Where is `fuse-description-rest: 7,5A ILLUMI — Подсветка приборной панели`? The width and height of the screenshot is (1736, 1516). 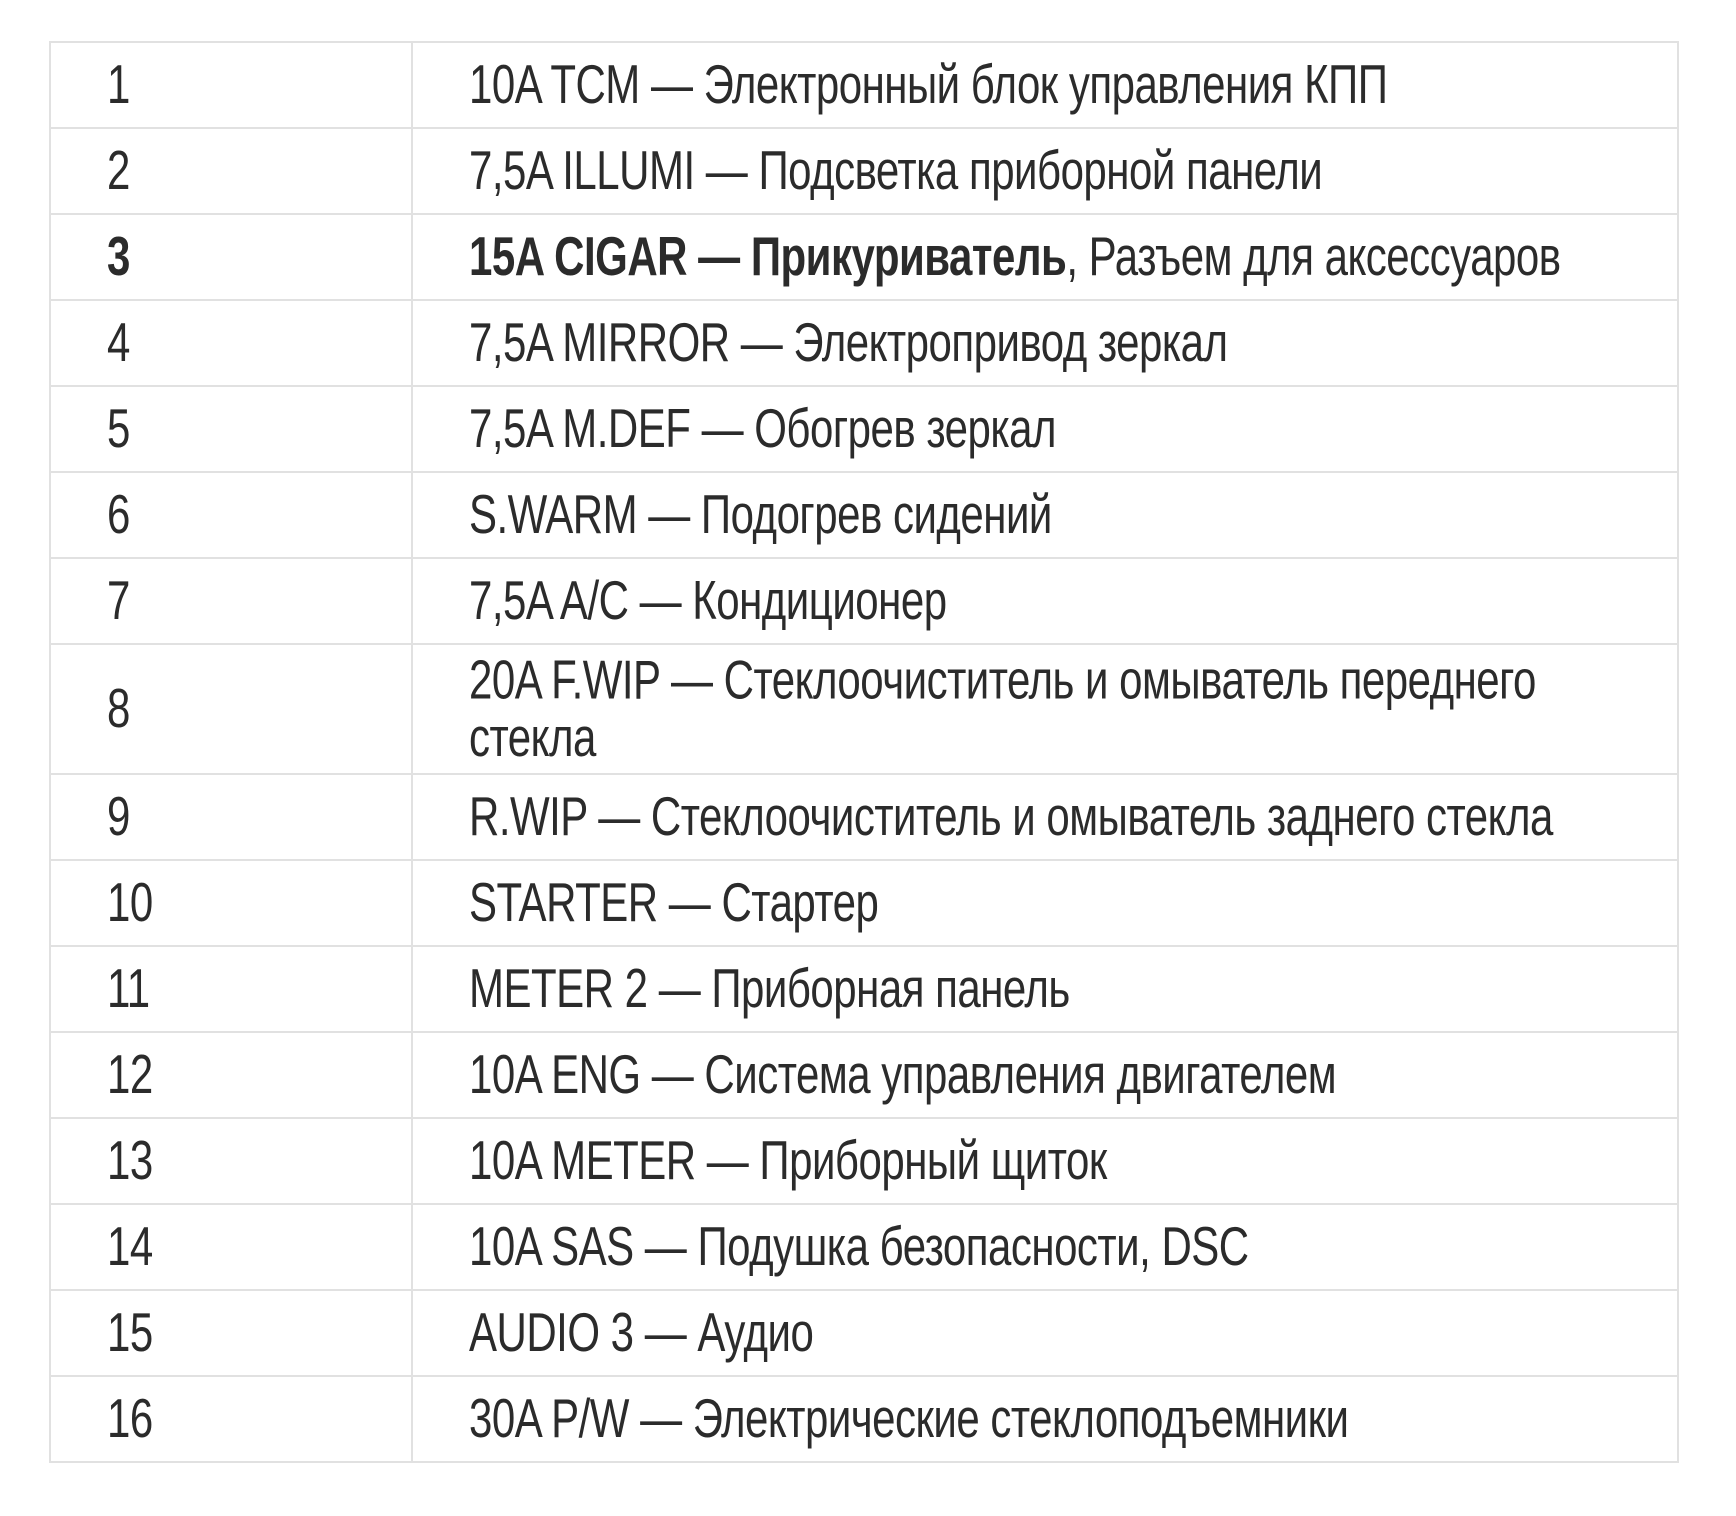
fuse-description-rest: 7,5A ILLUMI — Подсветка приборной панели is located at coordinates (896, 170).